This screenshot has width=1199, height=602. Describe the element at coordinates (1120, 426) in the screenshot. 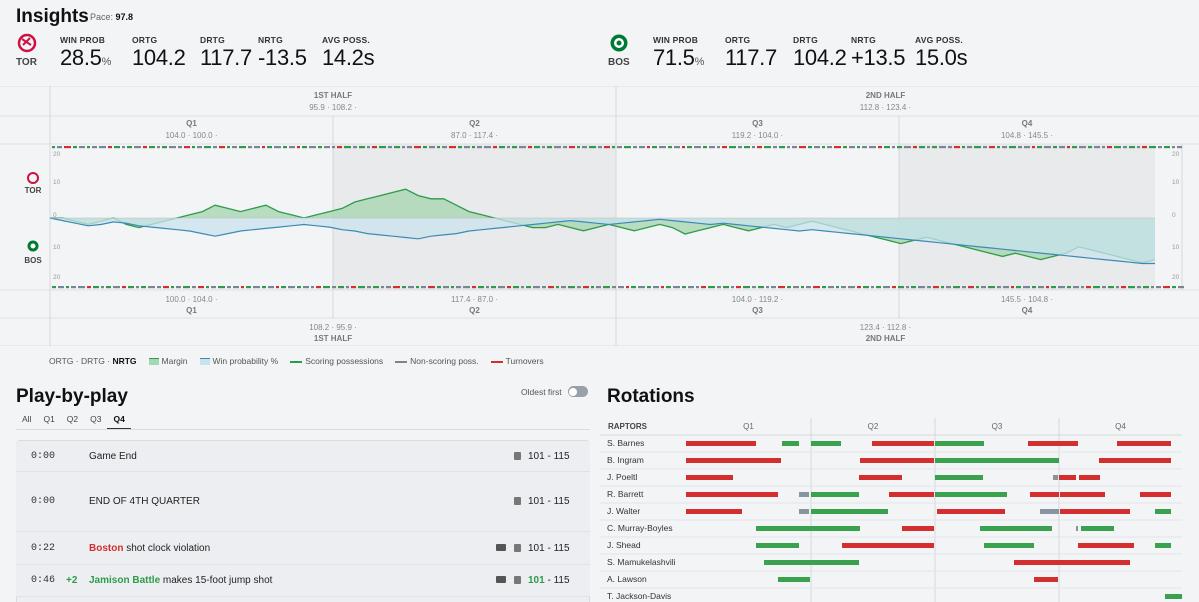

I see `rotation-quarter-label: Q4` at that location.